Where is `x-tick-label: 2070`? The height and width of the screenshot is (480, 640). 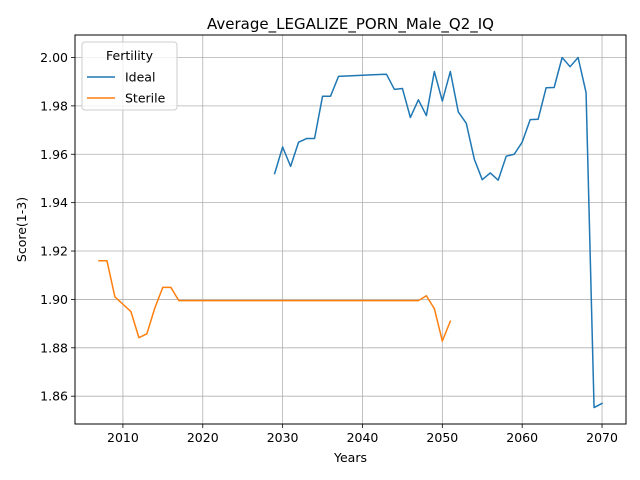 x-tick-label: 2070 is located at coordinates (602, 437).